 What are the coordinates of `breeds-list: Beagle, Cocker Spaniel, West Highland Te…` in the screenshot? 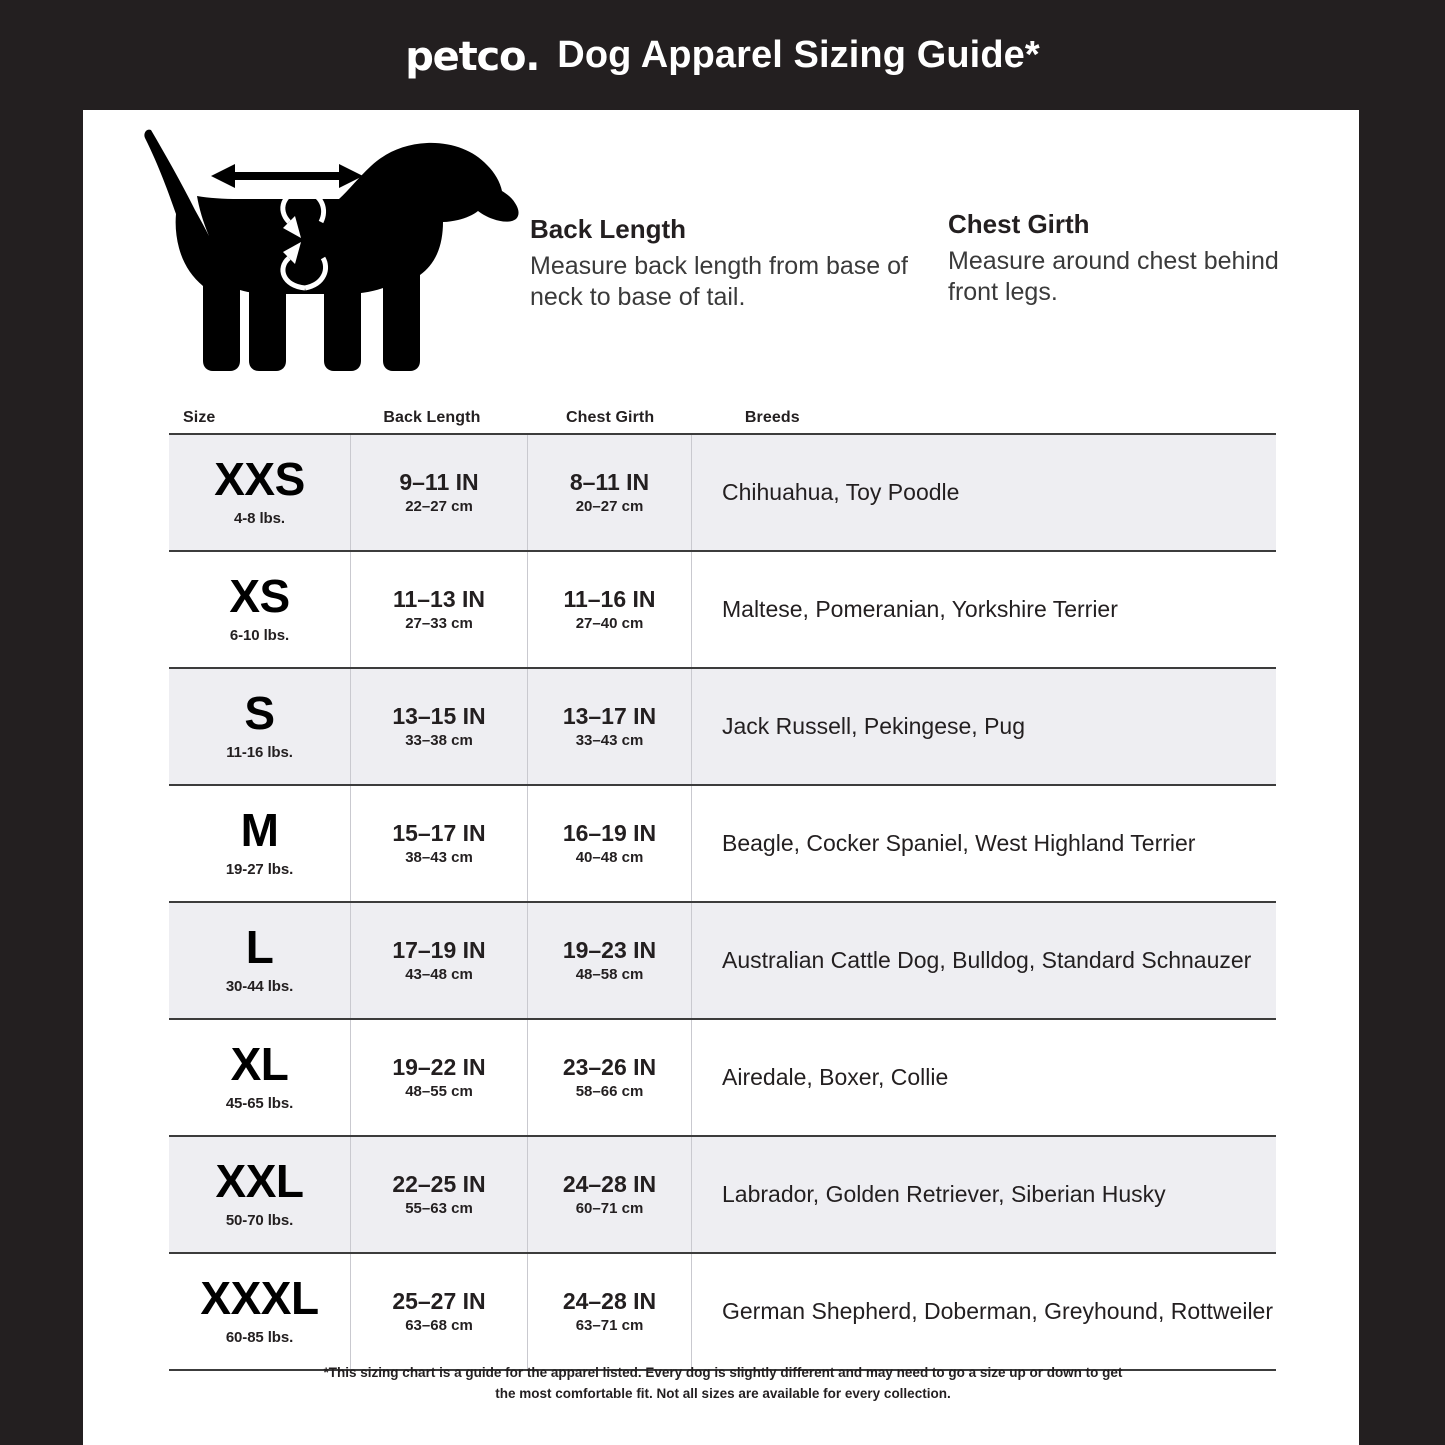 It's located at (959, 842).